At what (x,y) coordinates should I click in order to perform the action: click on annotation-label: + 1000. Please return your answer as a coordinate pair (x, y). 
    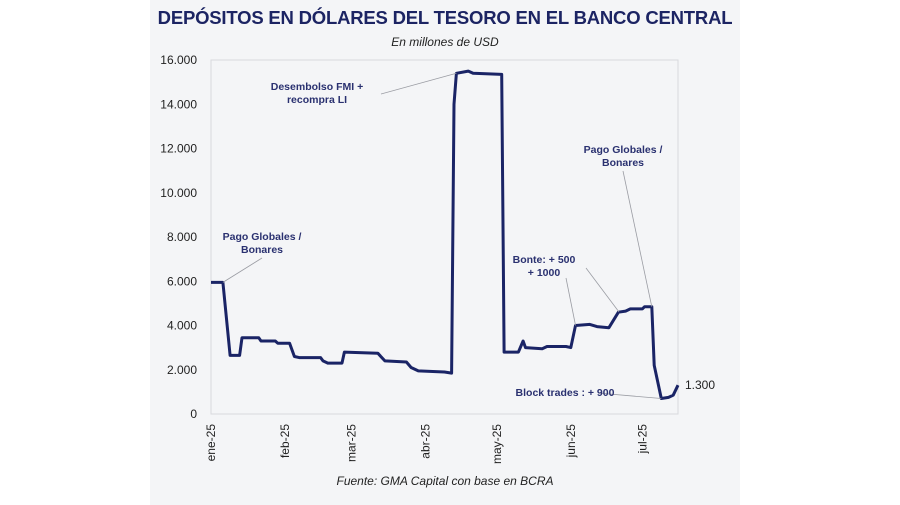
    Looking at the image, I should click on (544, 273).